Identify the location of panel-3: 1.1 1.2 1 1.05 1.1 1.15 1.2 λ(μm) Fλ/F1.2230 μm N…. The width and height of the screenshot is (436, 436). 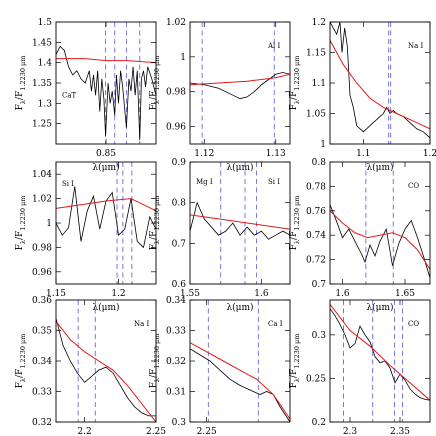
(362, 95).